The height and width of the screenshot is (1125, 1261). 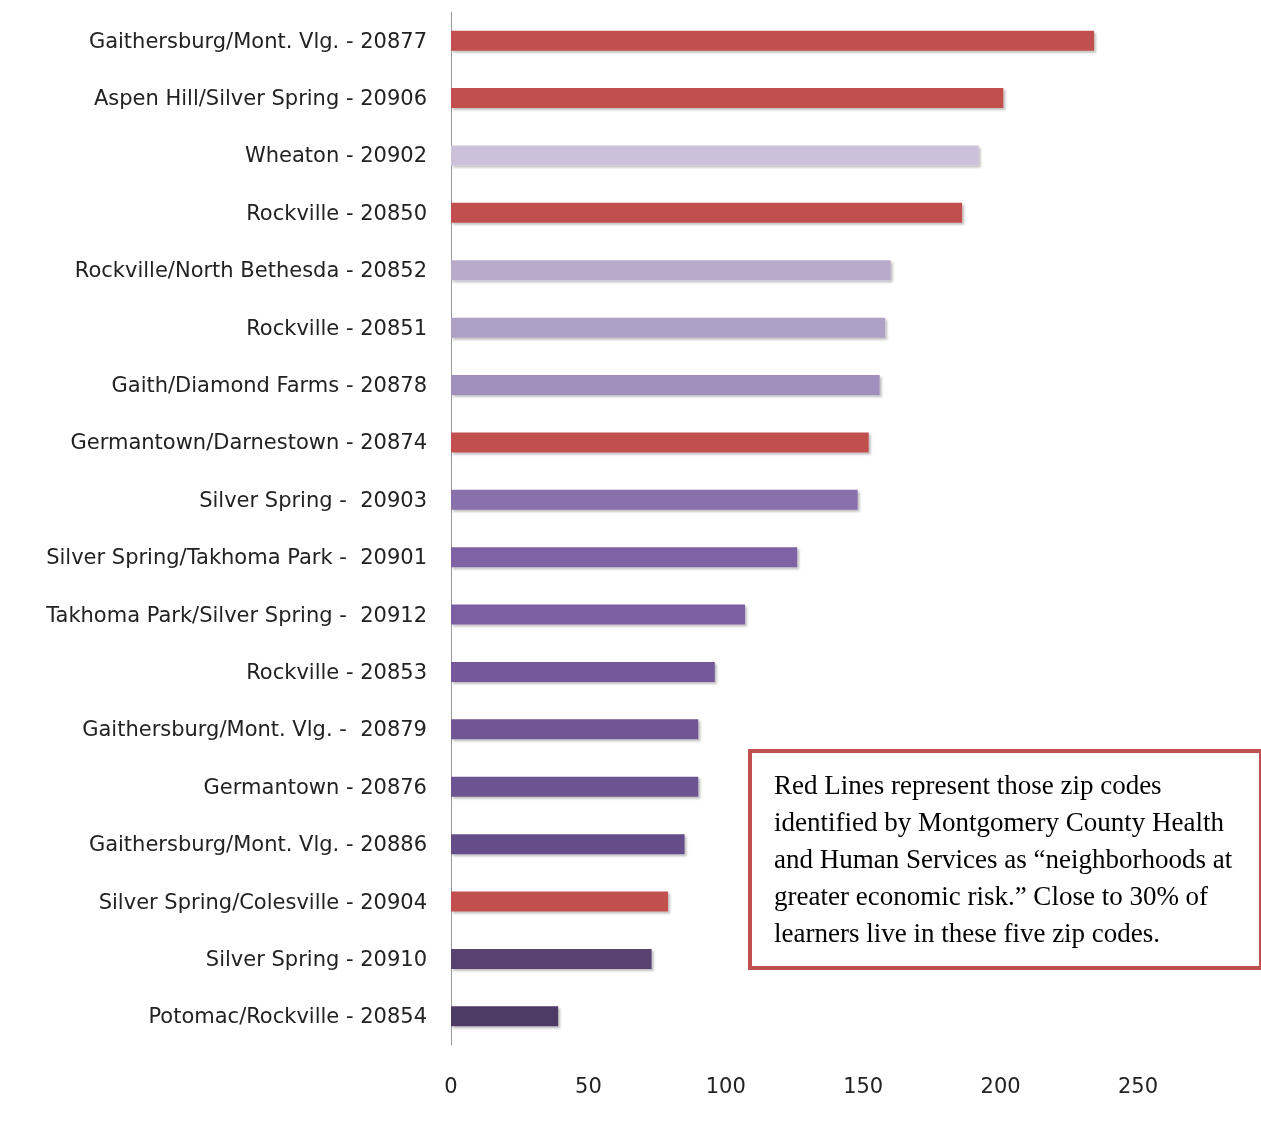 I want to click on y-tick-label: Rockville - 20851, so click(x=336, y=327).